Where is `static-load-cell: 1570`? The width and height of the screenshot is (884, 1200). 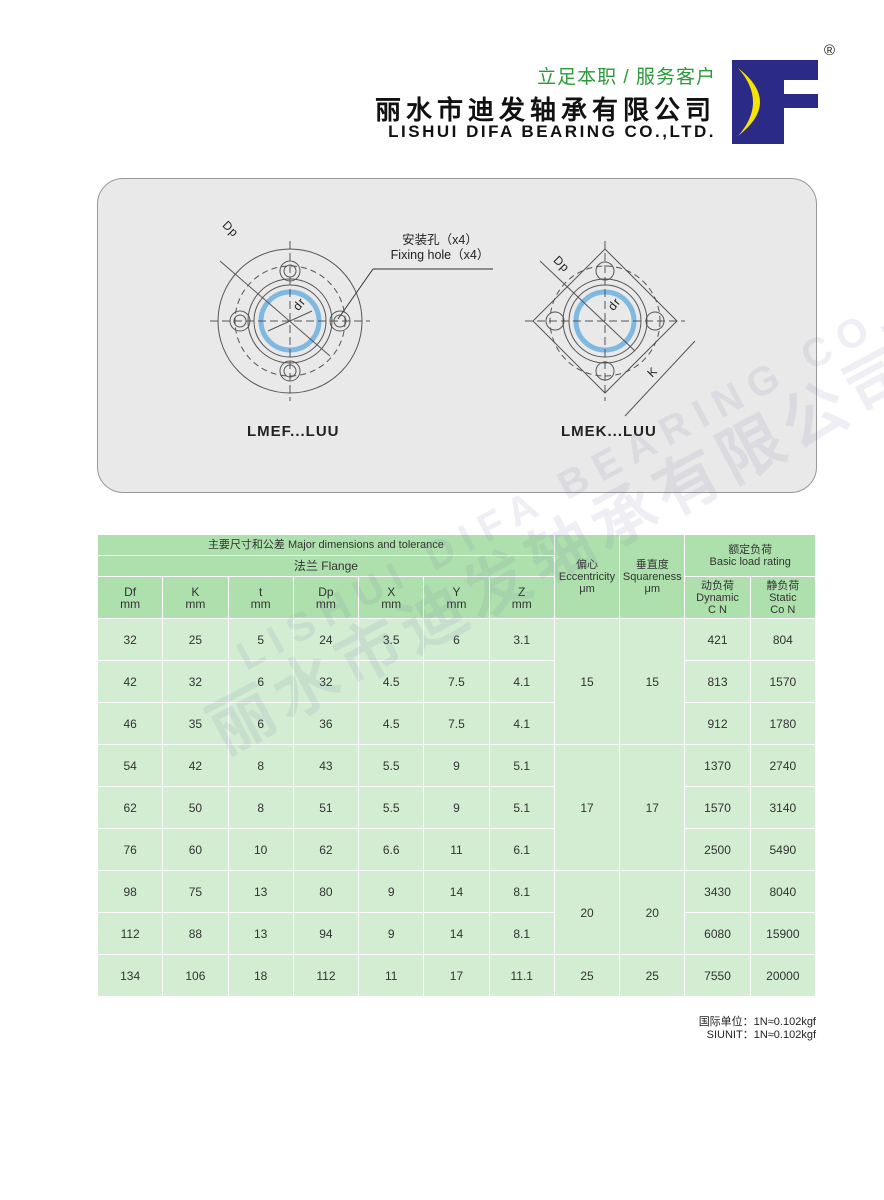
static-load-cell: 1570 is located at coordinates (783, 681).